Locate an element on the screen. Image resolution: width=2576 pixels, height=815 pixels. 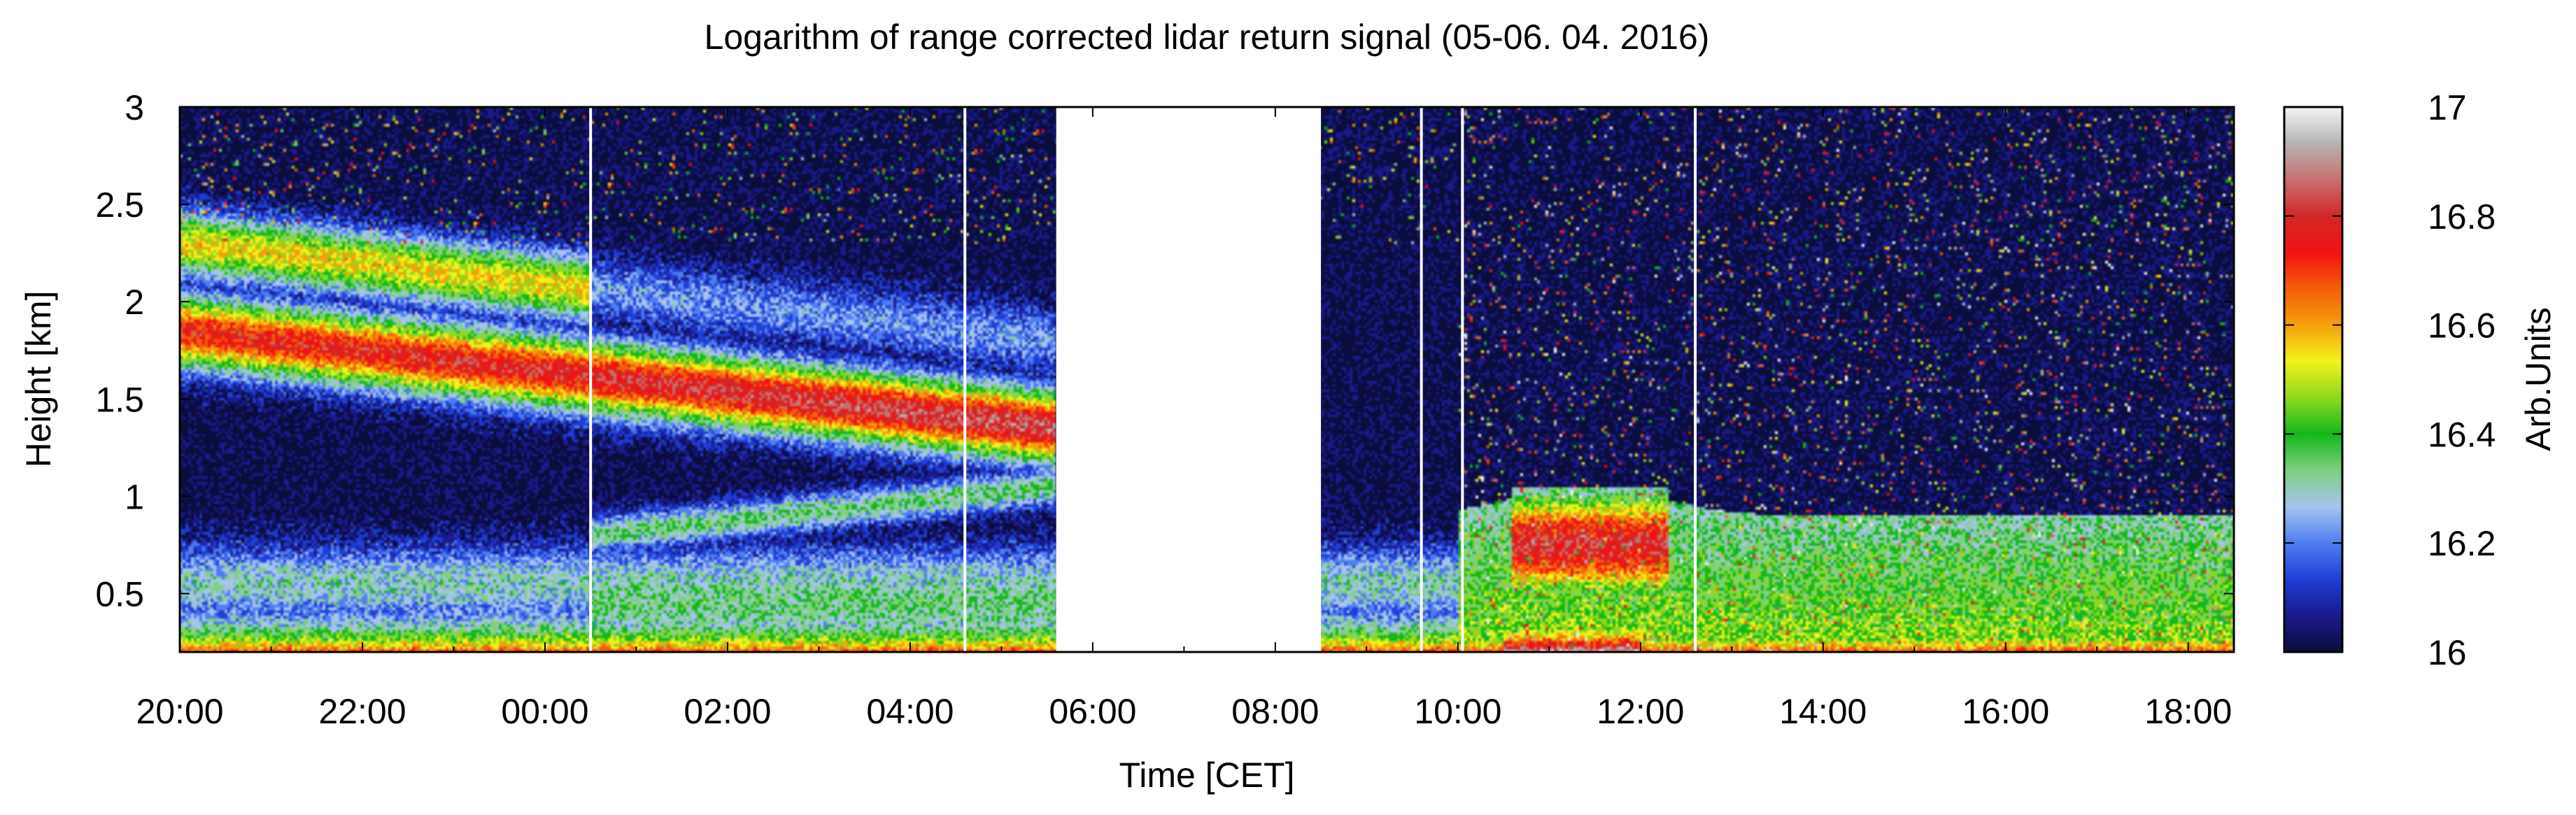
x-tick-label: 08:00 is located at coordinates (1275, 711).